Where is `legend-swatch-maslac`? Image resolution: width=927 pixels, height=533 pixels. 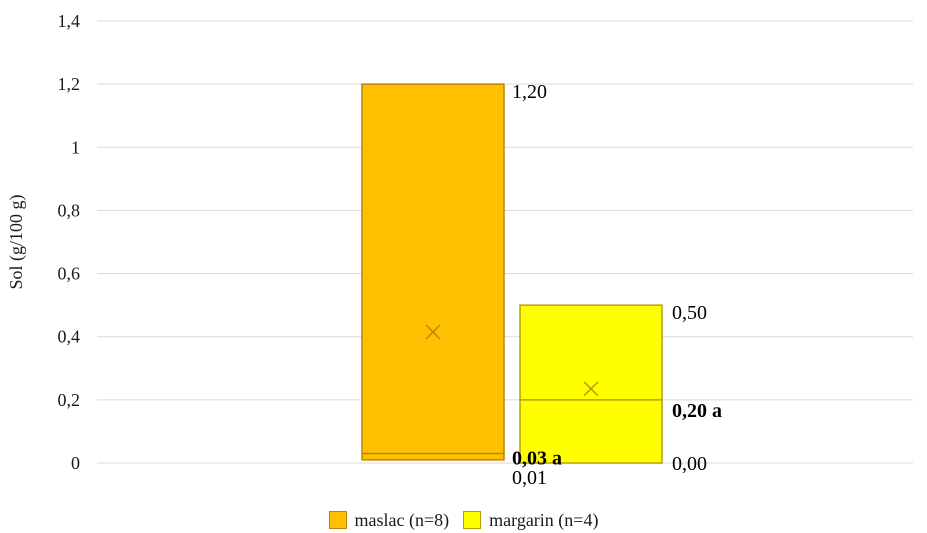 legend-swatch-maslac is located at coordinates (337, 520).